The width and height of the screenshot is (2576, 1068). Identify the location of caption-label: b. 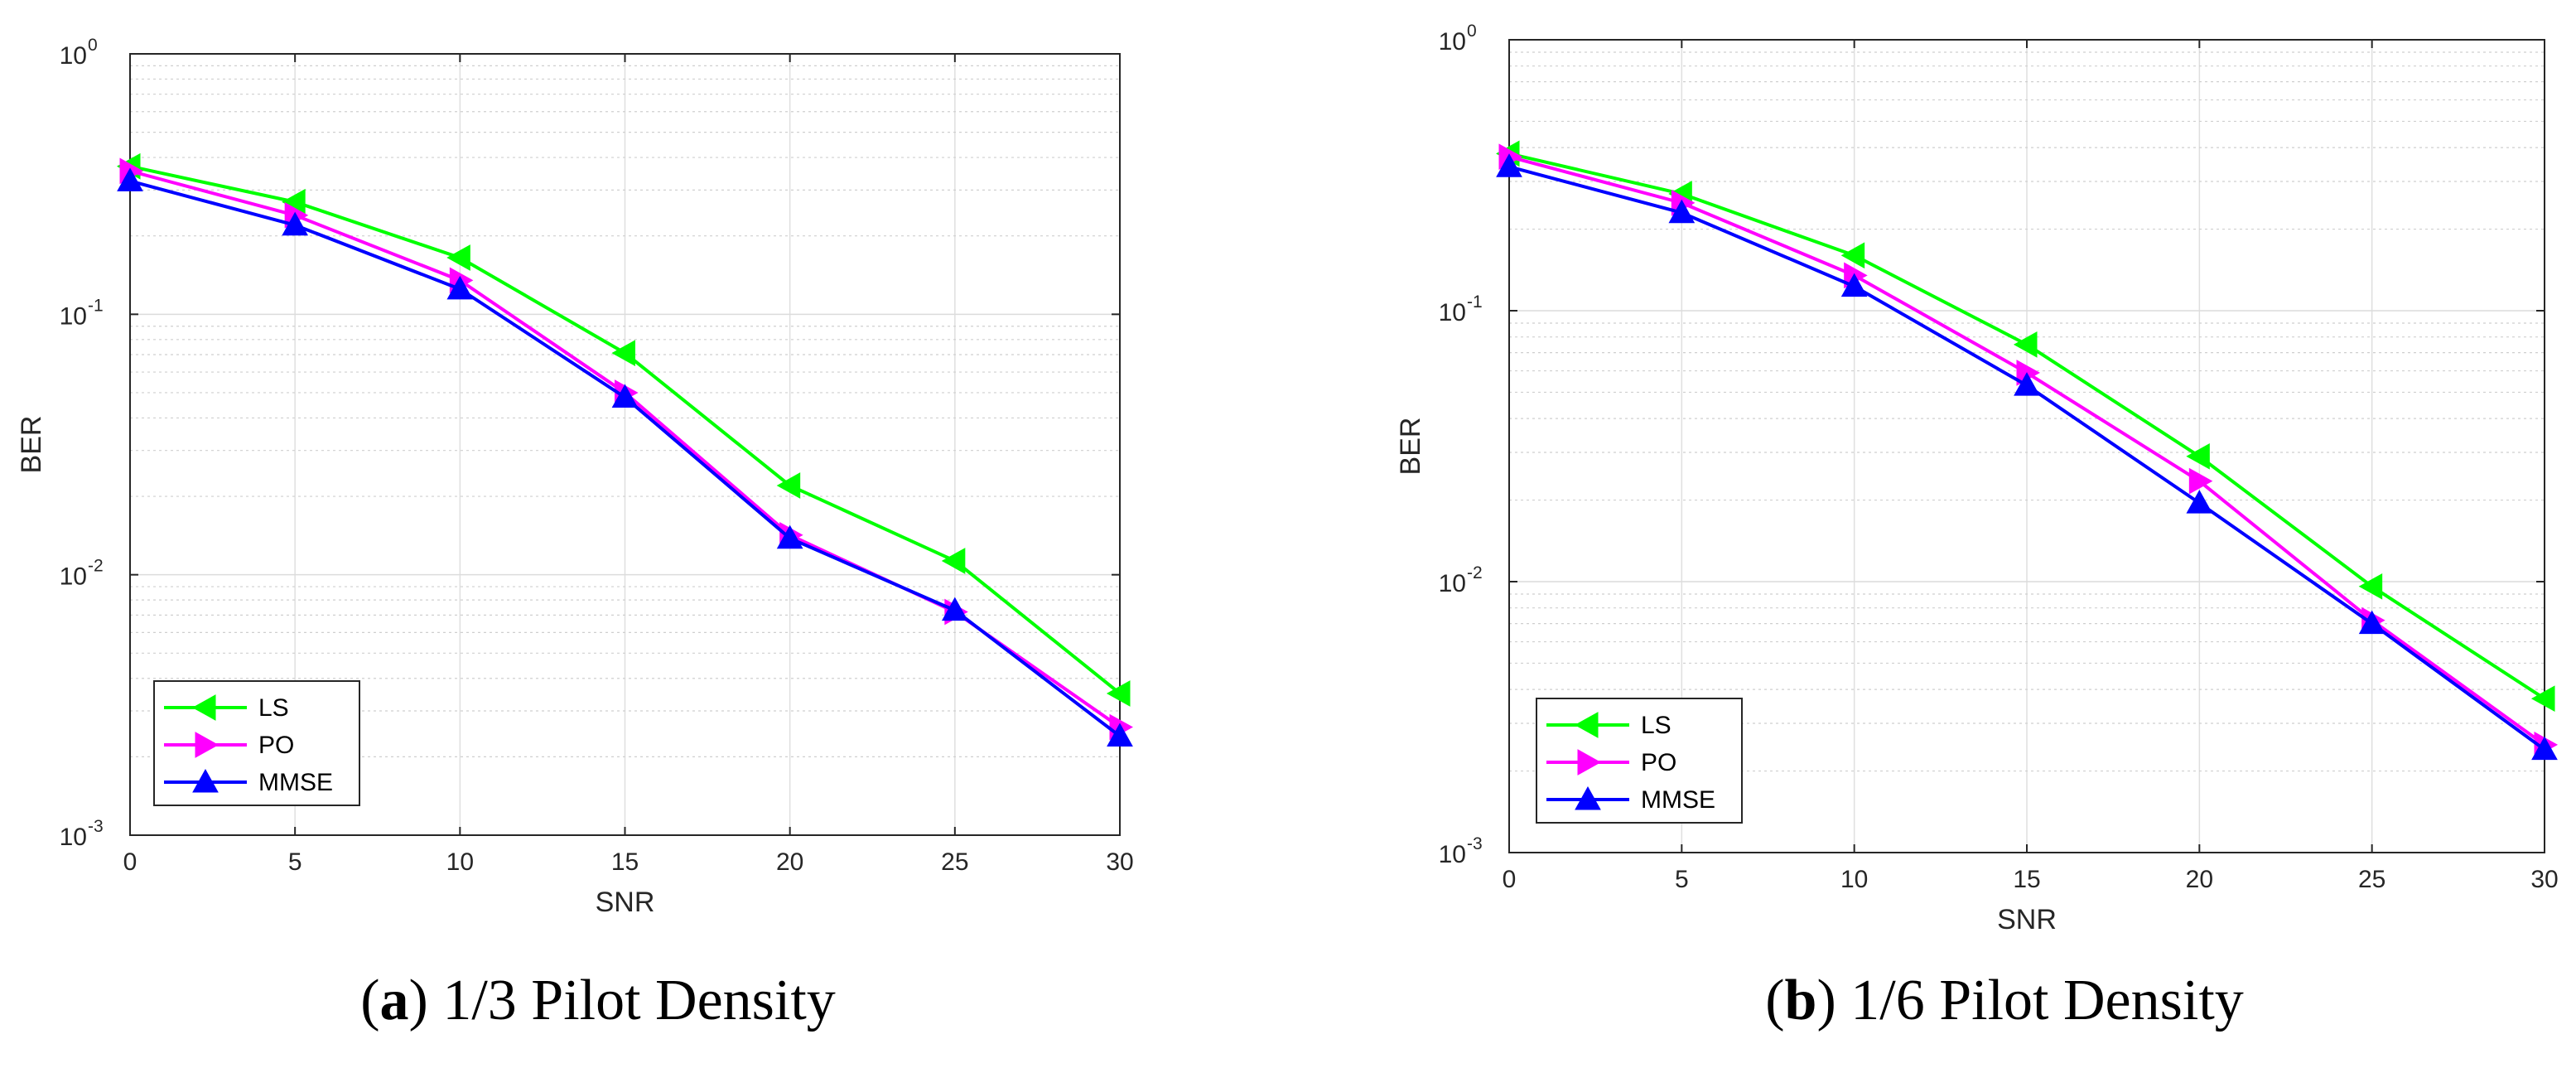
(1801, 1001).